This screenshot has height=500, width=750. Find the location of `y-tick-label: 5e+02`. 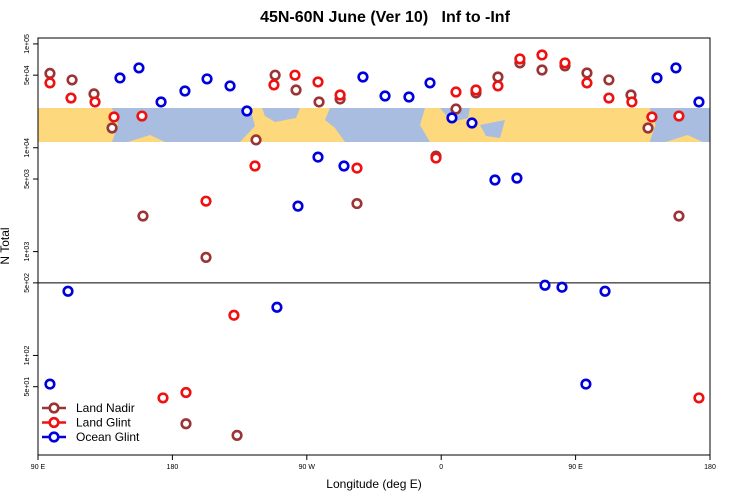

y-tick-label: 5e+02 is located at coordinates (27, 283).